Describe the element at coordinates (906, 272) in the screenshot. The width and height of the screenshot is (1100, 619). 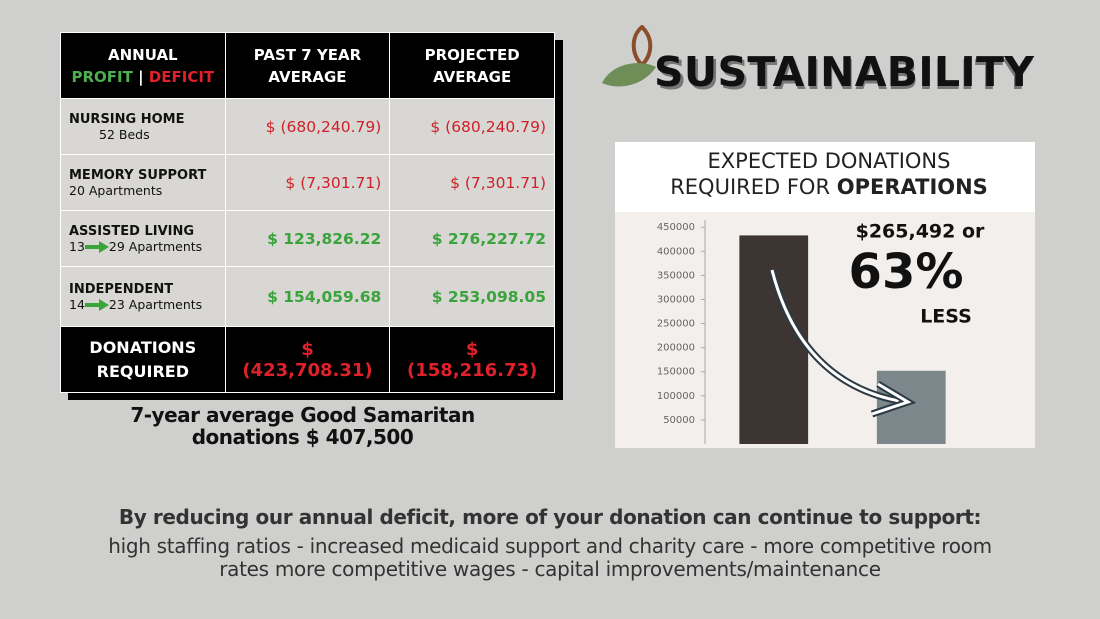
I see `annotation: 63%` at that location.